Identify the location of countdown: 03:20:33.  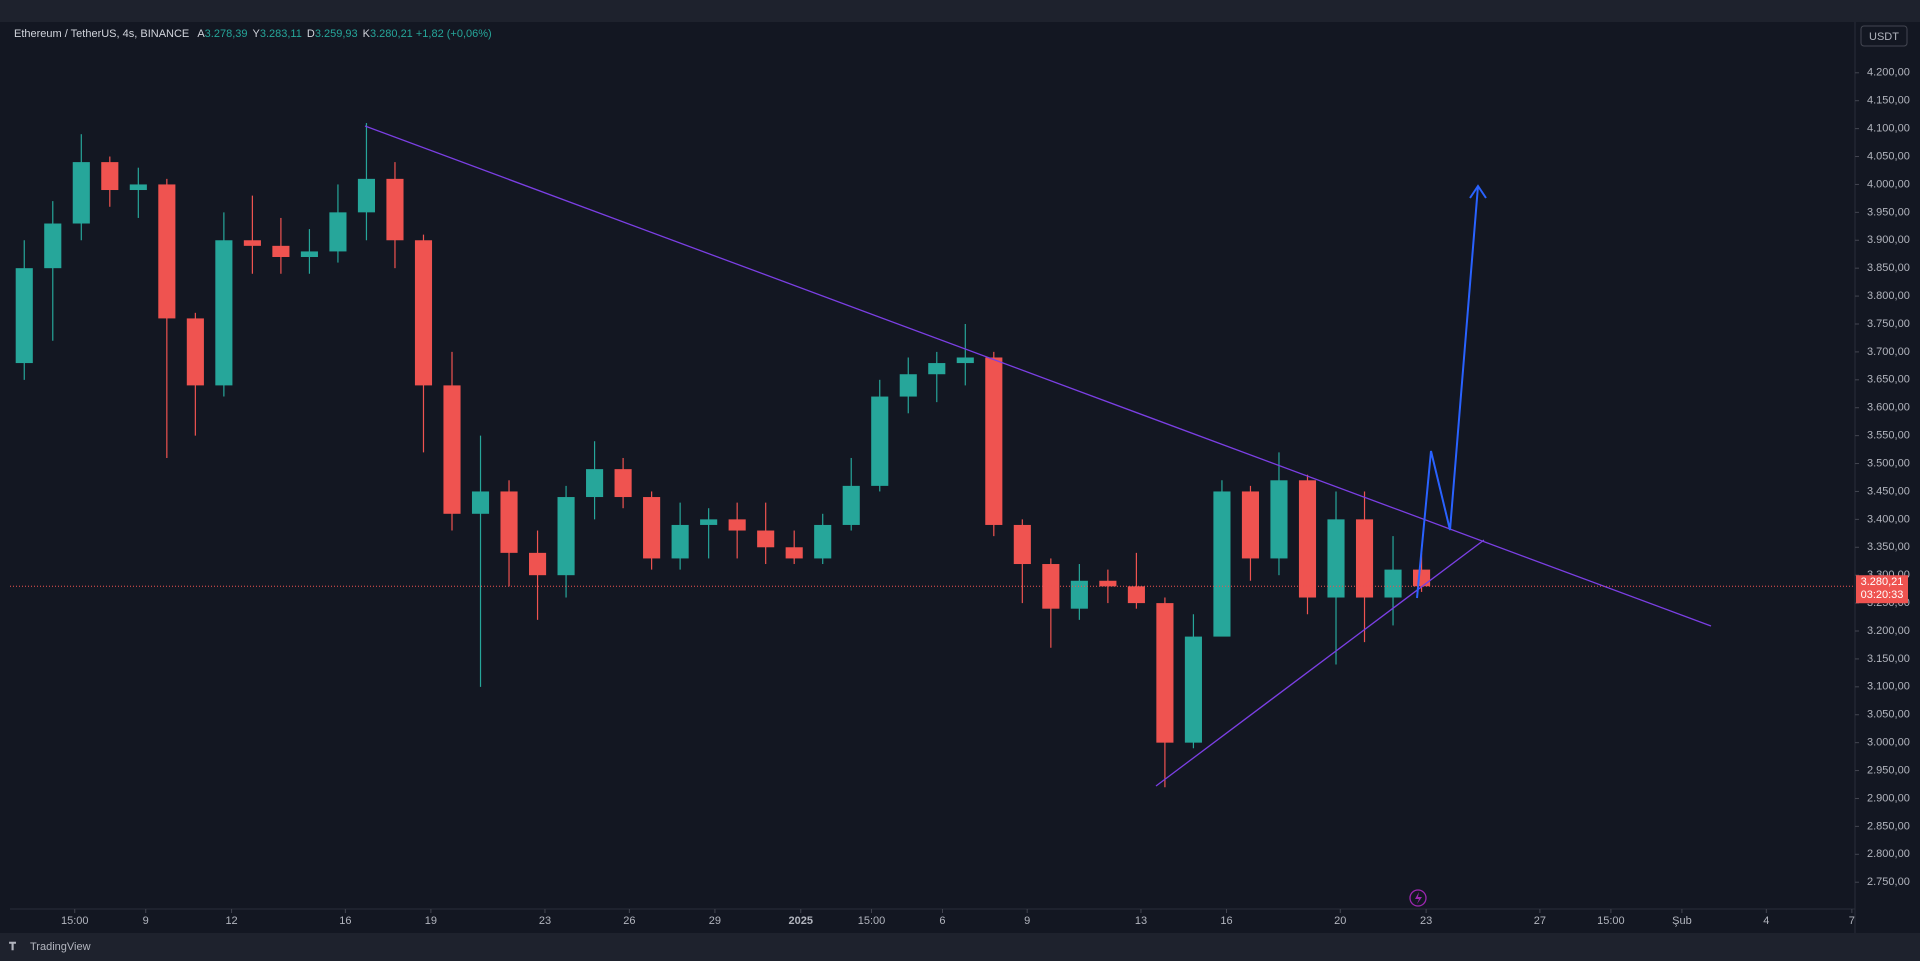
(1882, 595).